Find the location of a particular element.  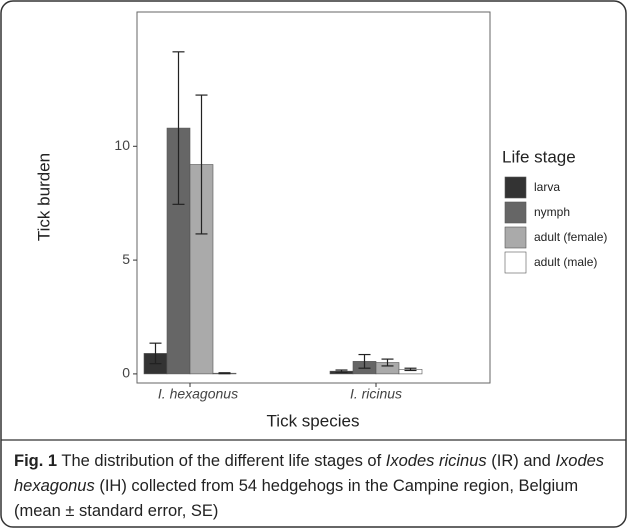

legend-title: Life stage is located at coordinates (539, 156).